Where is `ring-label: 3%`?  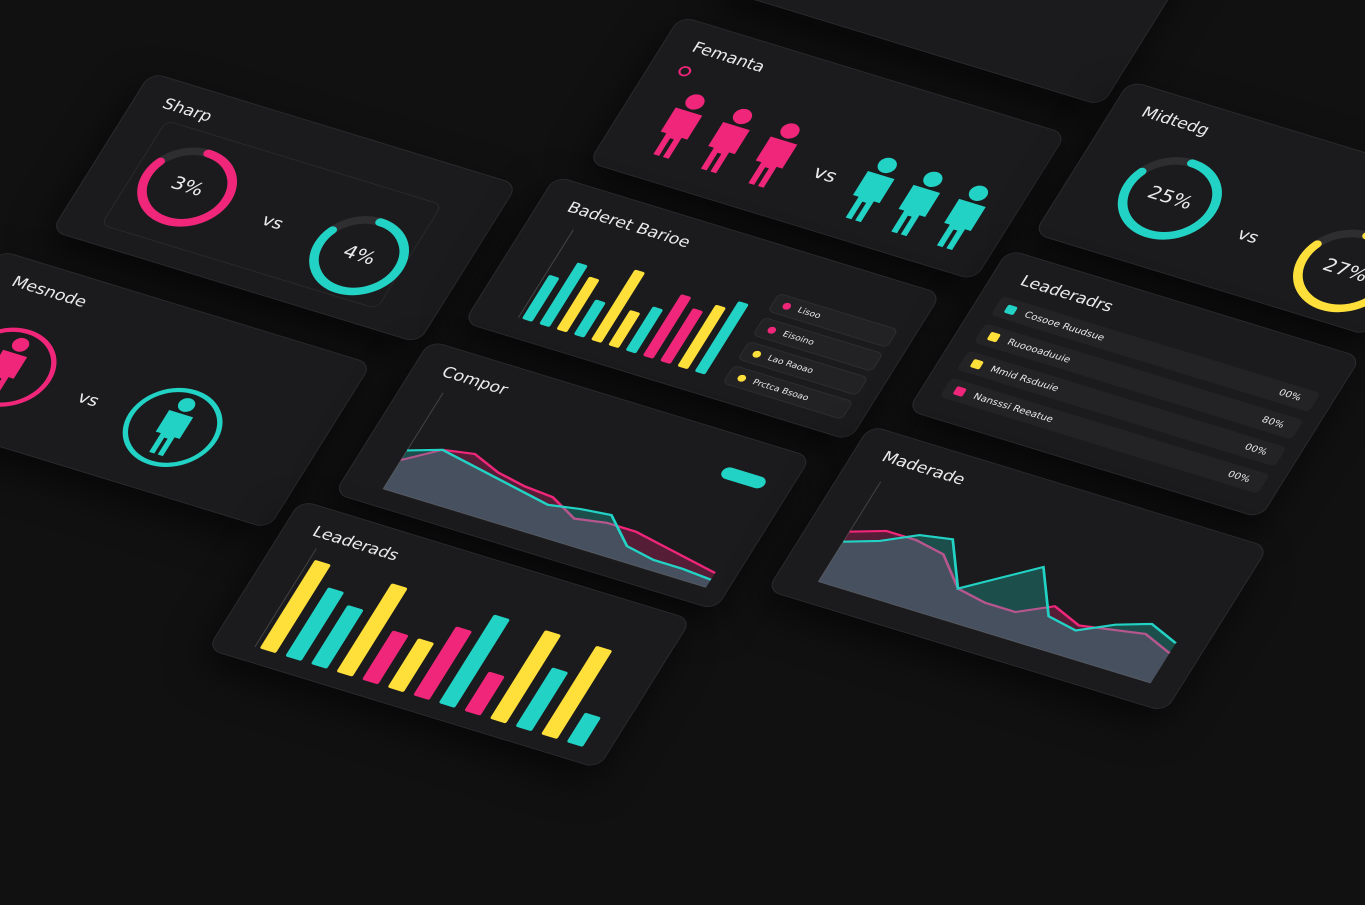 ring-label: 3% is located at coordinates (188, 186).